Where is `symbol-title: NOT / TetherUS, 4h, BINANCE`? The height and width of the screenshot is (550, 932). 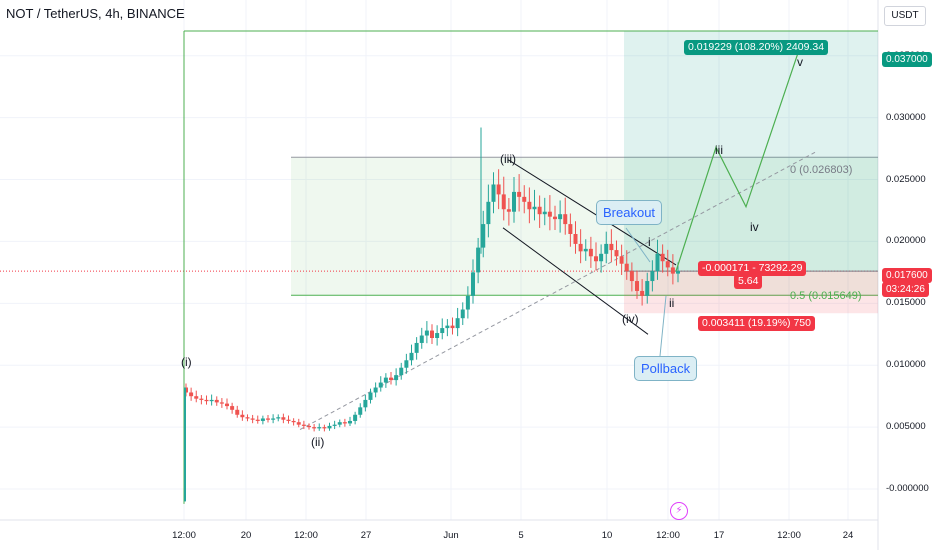 symbol-title: NOT / TetherUS, 4h, BINANCE is located at coordinates (95, 13).